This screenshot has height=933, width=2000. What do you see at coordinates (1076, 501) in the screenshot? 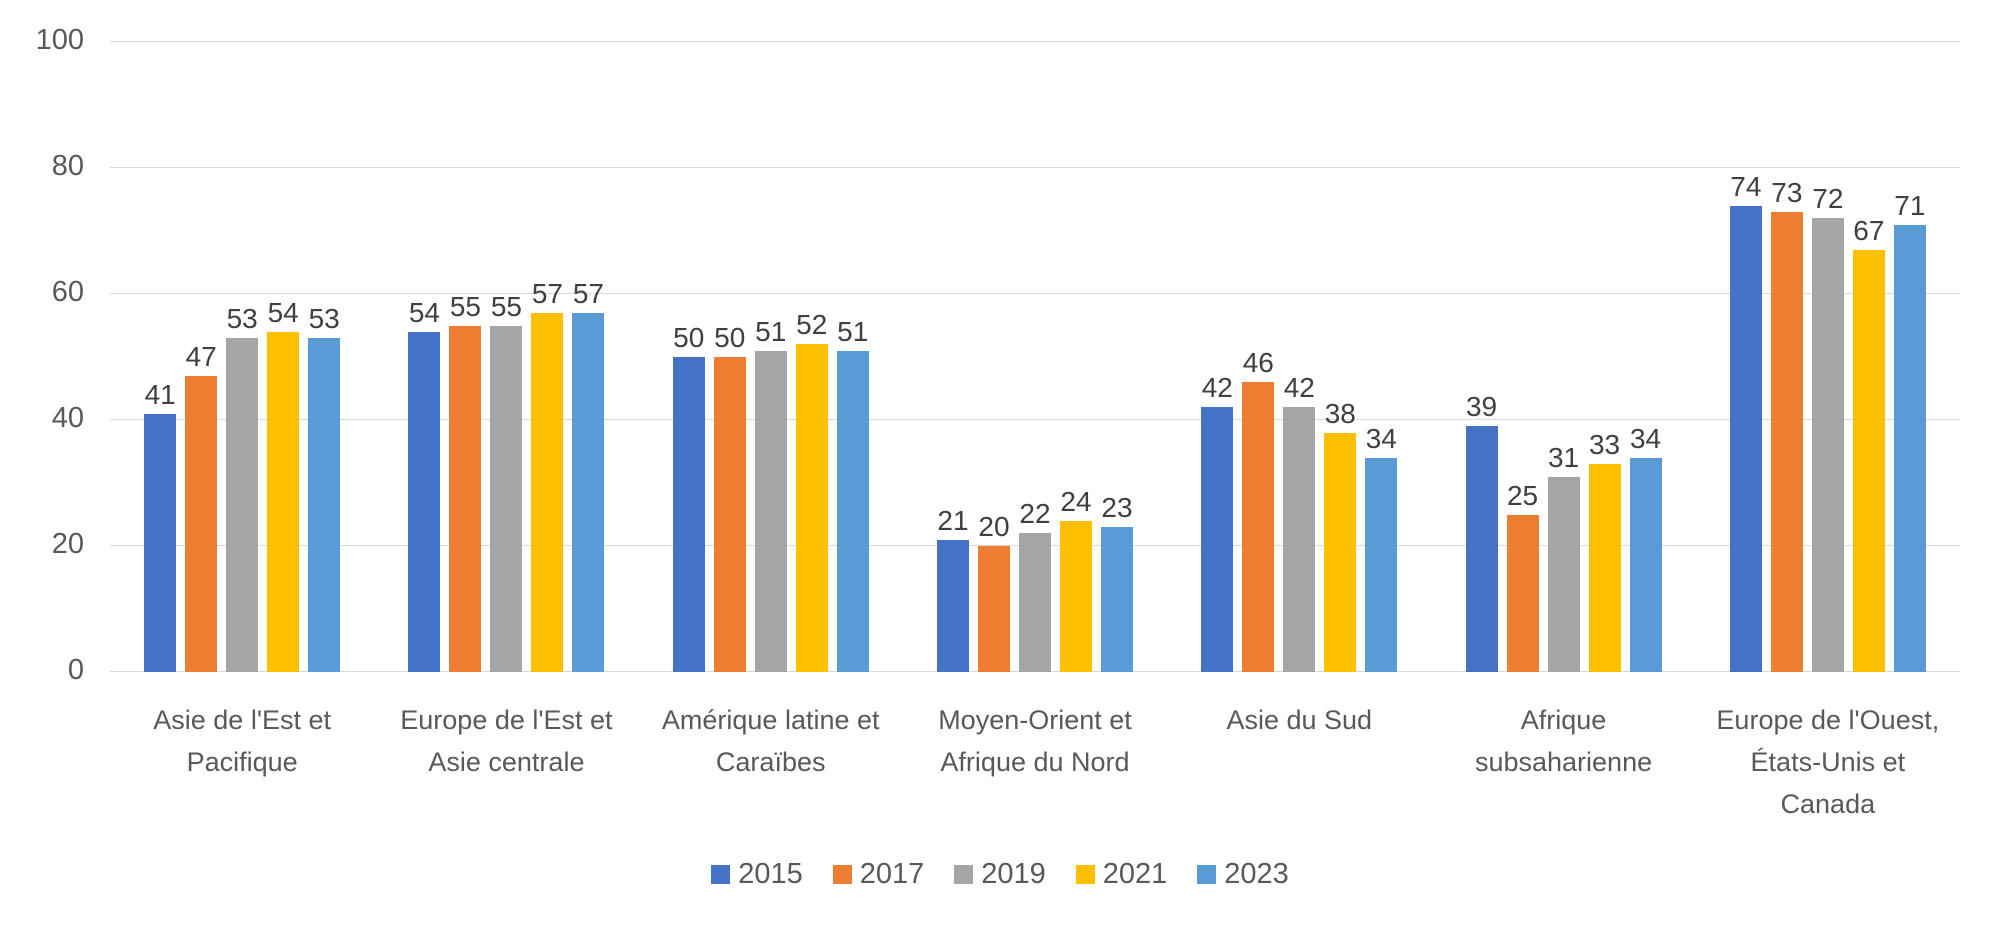
I see `bar-value-label: 24` at bounding box center [1076, 501].